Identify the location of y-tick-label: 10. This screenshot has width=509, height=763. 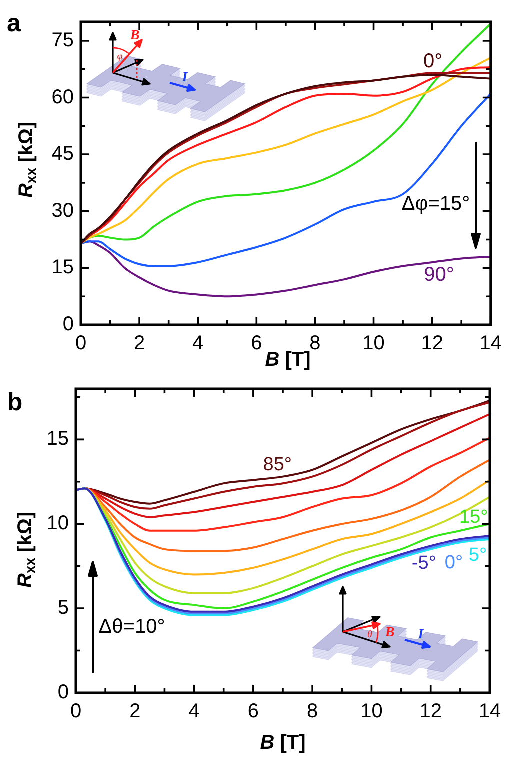
(57, 523).